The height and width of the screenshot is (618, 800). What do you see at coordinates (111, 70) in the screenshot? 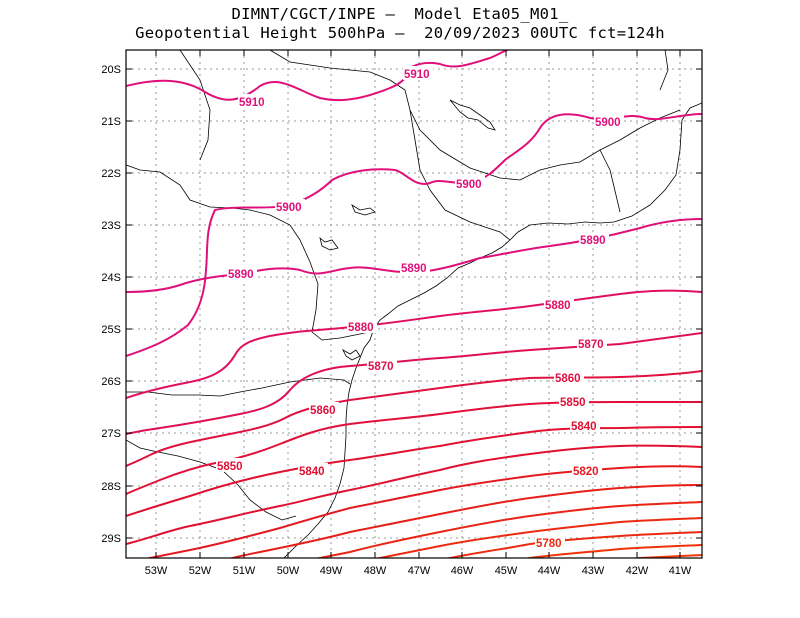
I see `lat-label: 20S` at bounding box center [111, 70].